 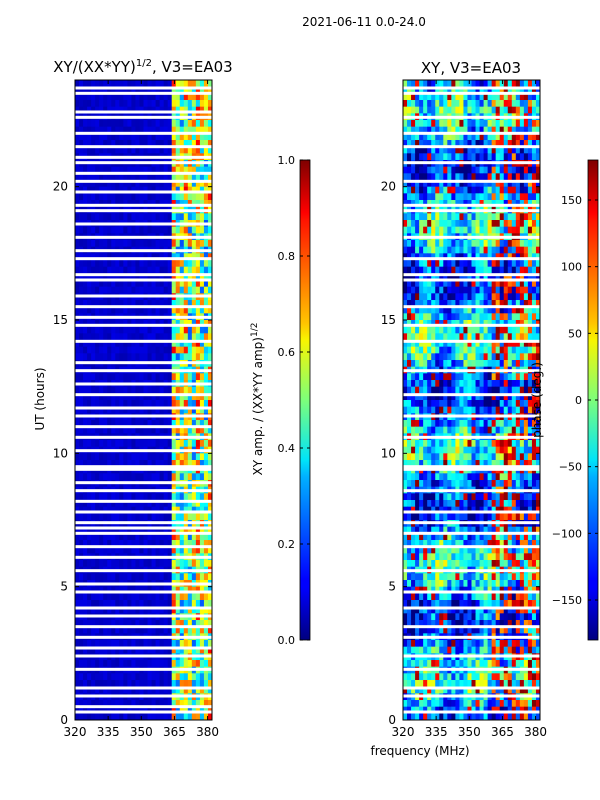 What do you see at coordinates (60, 187) in the screenshot?
I see `y-tick-label: 20` at bounding box center [60, 187].